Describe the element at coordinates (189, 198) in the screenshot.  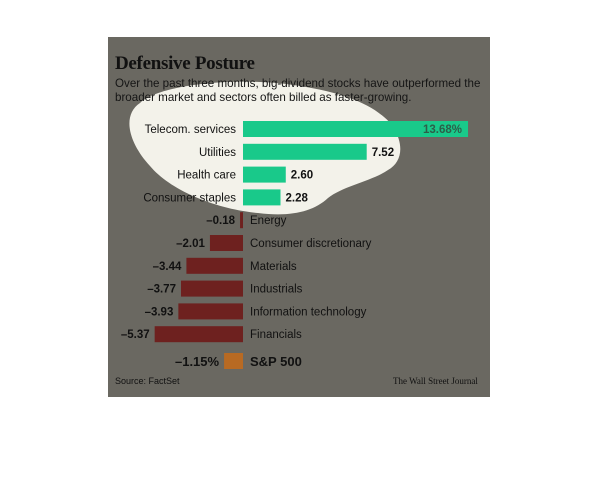
I see `category-label-consumer-staples: Consumer staples` at that location.